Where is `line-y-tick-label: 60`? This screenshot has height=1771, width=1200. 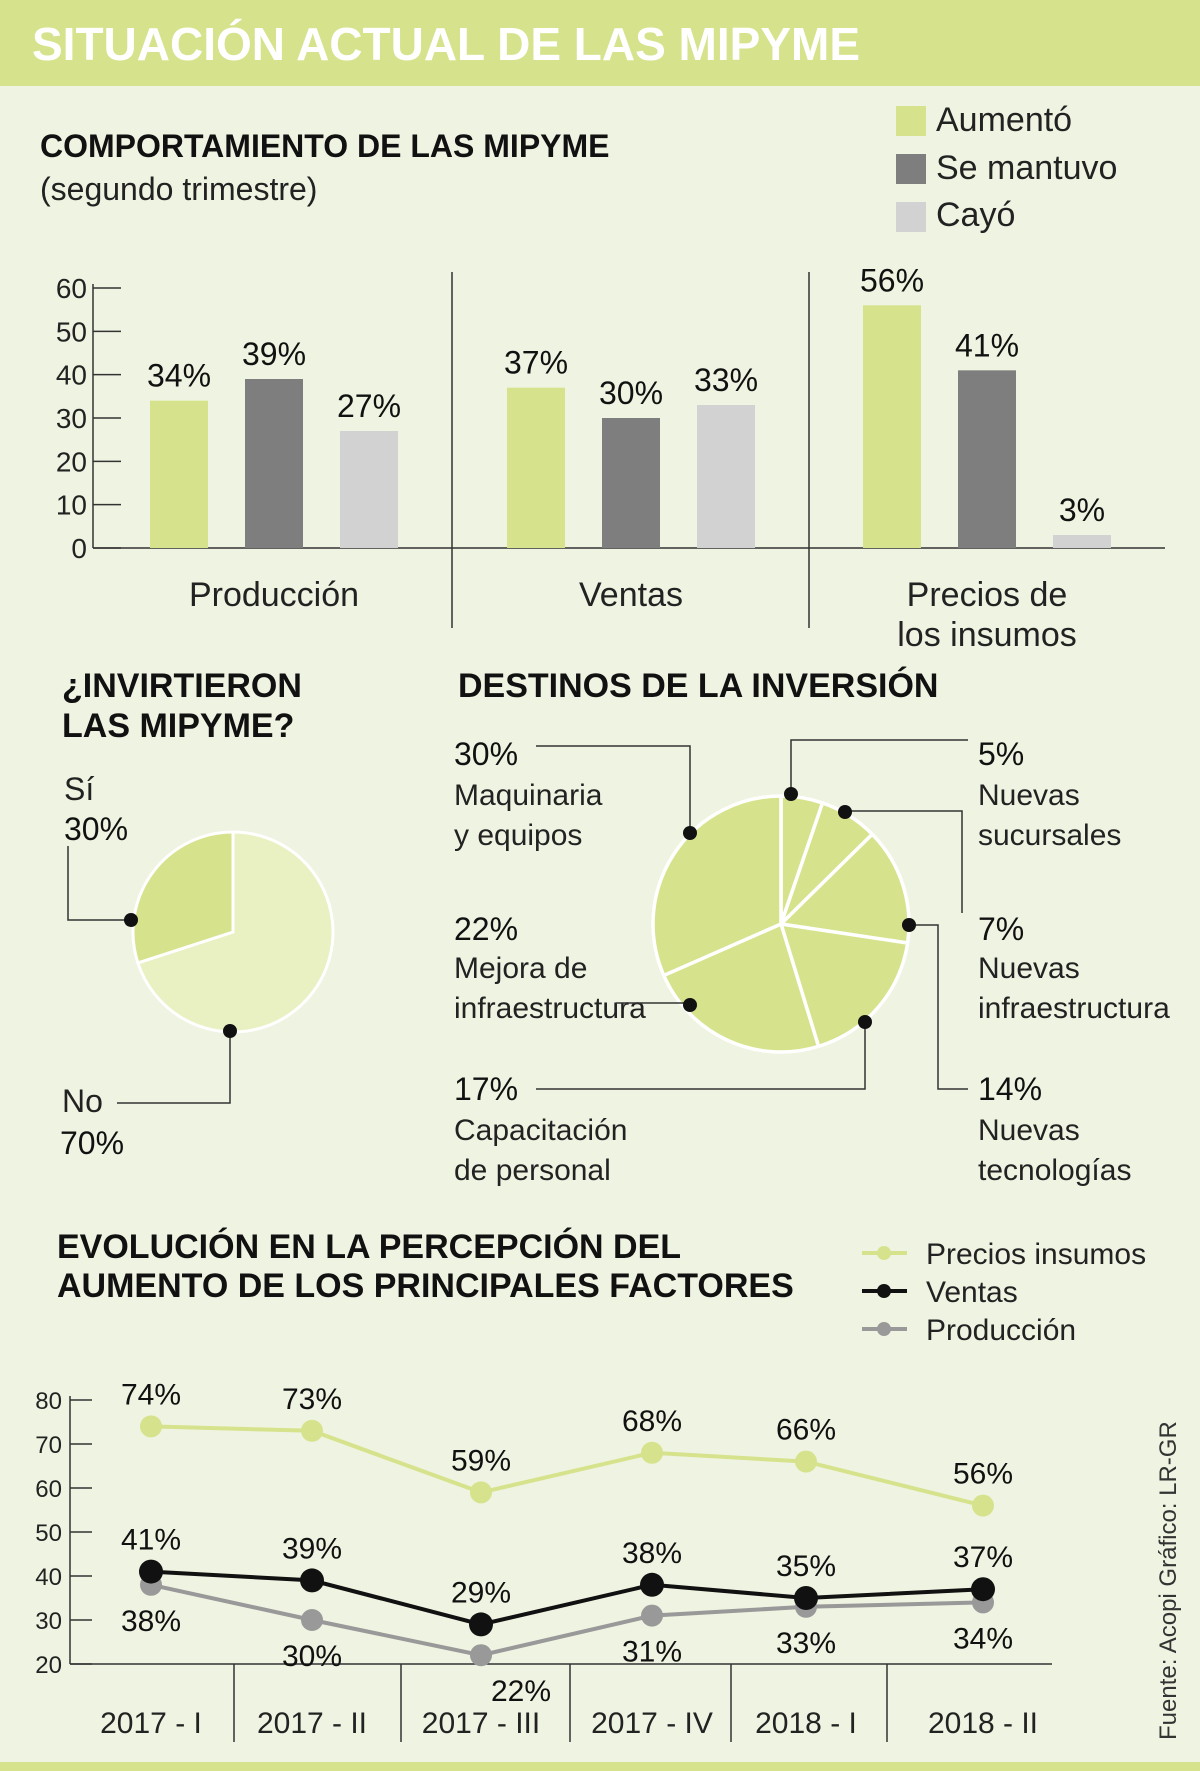
line-y-tick-label: 60 is located at coordinates (48, 1489).